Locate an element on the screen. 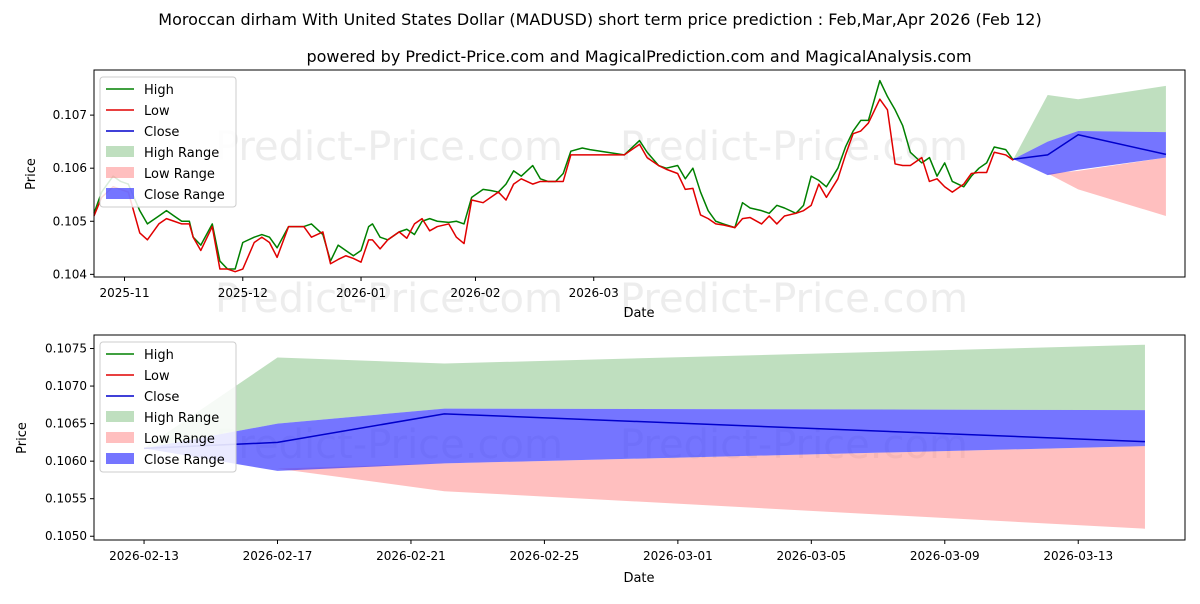 The height and width of the screenshot is (604, 1200). x-tick-label: 2025-11 is located at coordinates (124, 293).